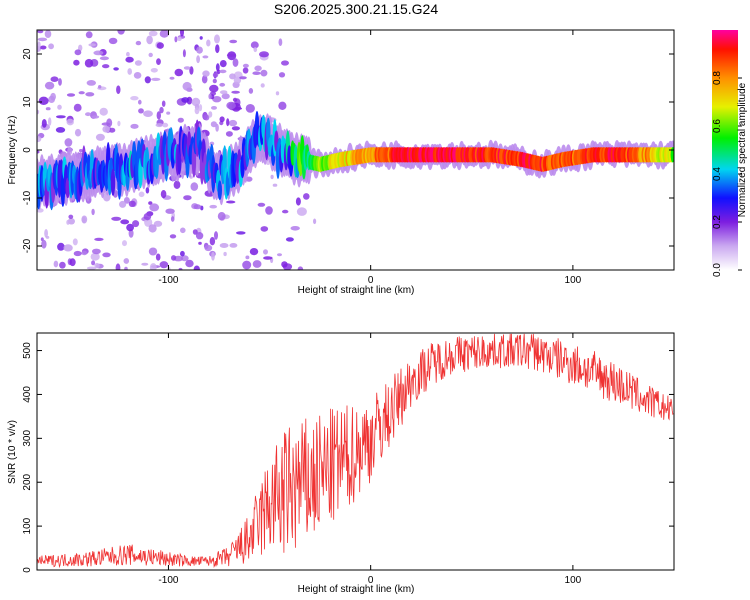 This screenshot has height=600, width=750. What do you see at coordinates (725, 150) in the screenshot?
I see `colorbar-gradient` at bounding box center [725, 150].